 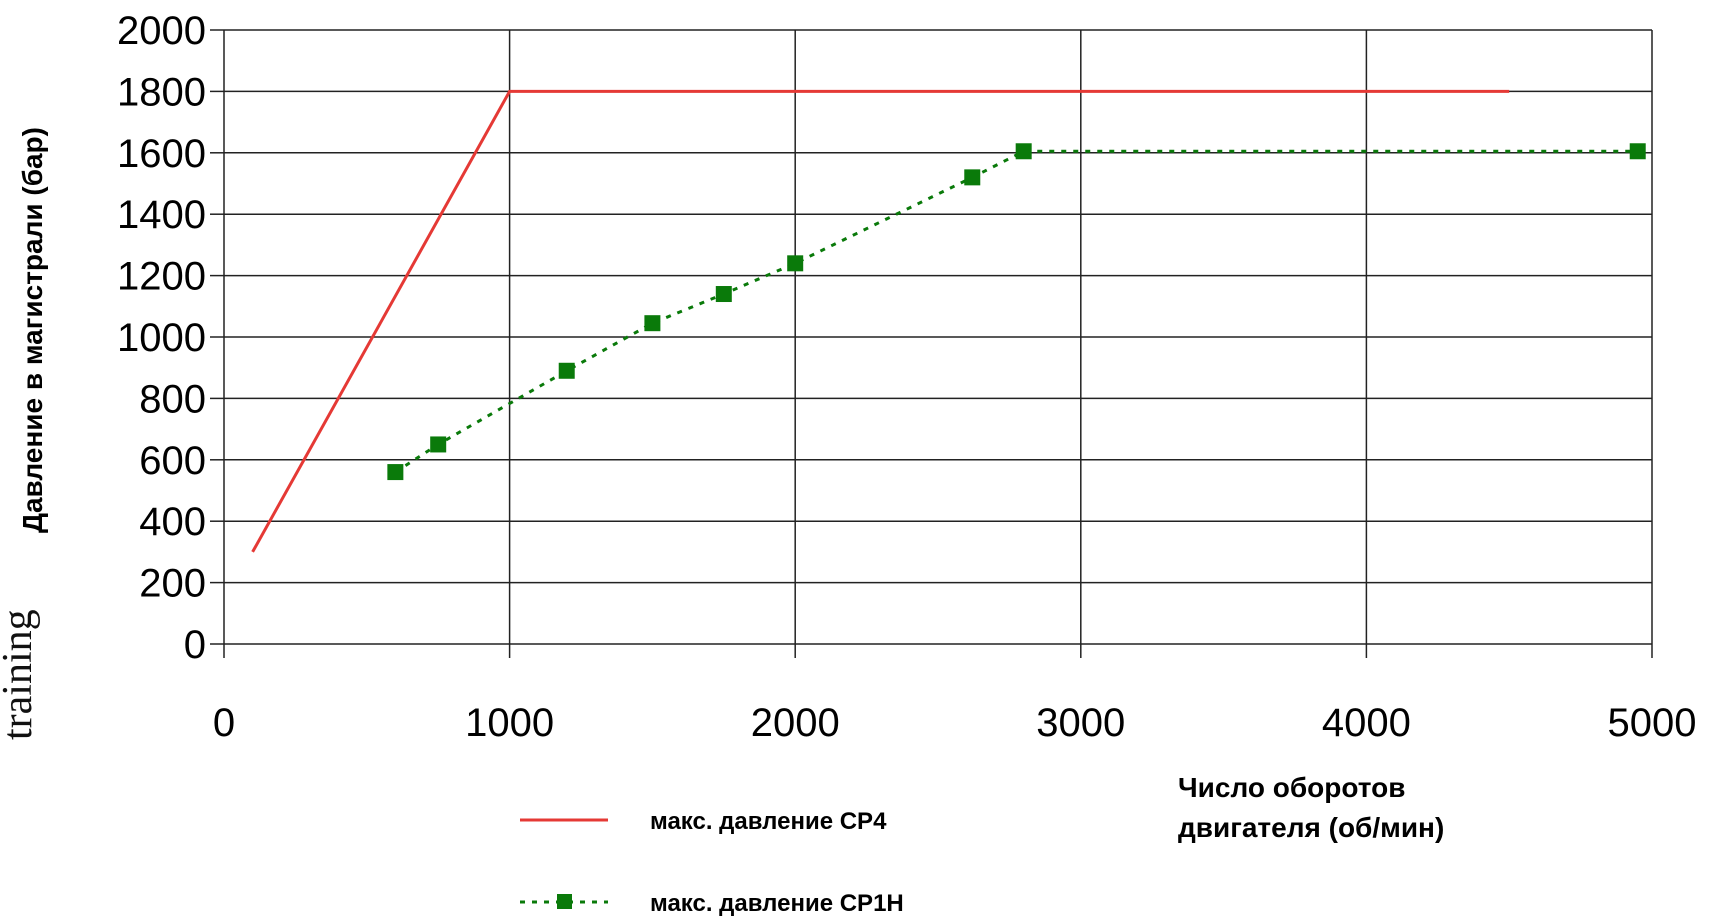 I want to click on x-axis-label-line2: двигателя (об/мин), so click(x=1311, y=827).